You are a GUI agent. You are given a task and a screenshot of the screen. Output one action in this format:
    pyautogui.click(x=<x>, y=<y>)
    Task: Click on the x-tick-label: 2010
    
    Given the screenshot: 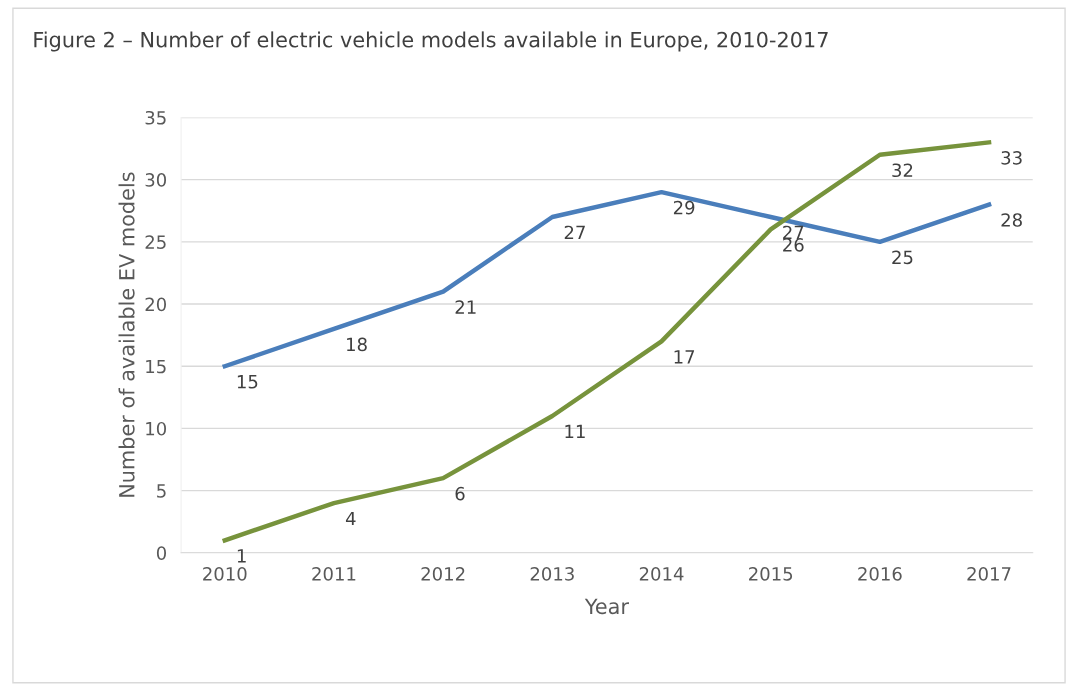 What is the action you would take?
    pyautogui.click(x=225, y=574)
    